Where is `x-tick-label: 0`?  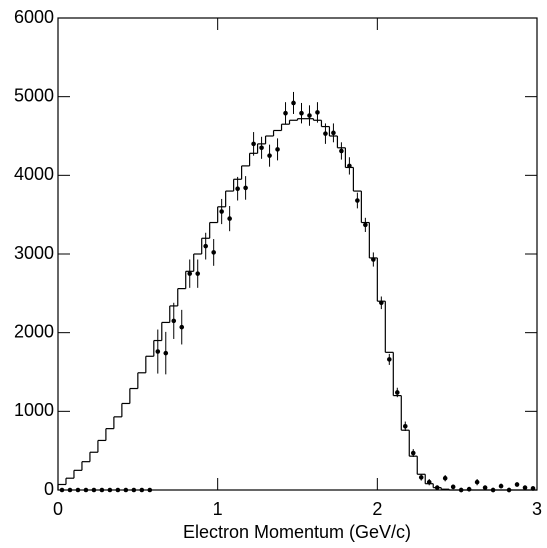
x-tick-label: 0 is located at coordinates (58, 509).